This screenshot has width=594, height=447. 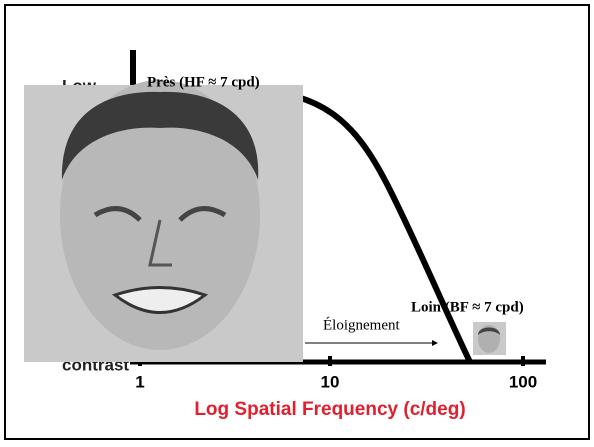 What do you see at coordinates (160, 300) in the screenshot?
I see `mouth` at bounding box center [160, 300].